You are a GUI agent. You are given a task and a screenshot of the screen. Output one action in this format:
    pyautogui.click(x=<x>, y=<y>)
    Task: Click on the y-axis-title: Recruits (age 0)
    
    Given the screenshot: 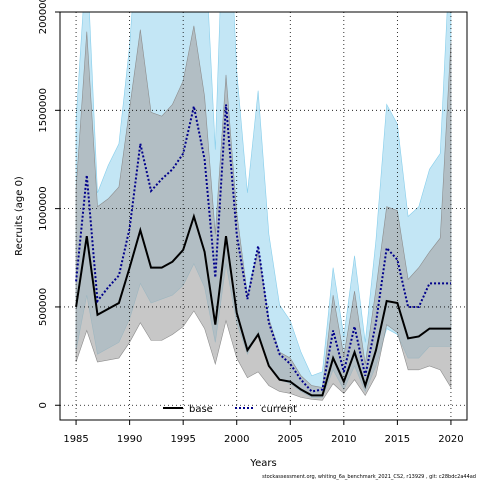 What is the action you would take?
    pyautogui.click(x=19, y=216)
    